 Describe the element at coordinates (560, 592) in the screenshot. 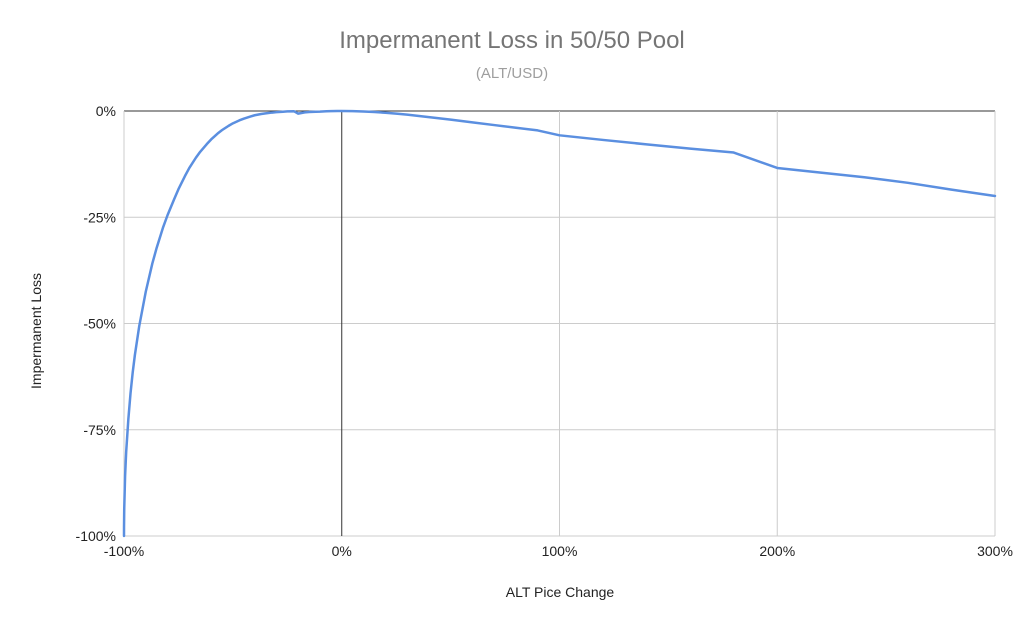

I see `x-axis-title: ALT Pice Change` at that location.